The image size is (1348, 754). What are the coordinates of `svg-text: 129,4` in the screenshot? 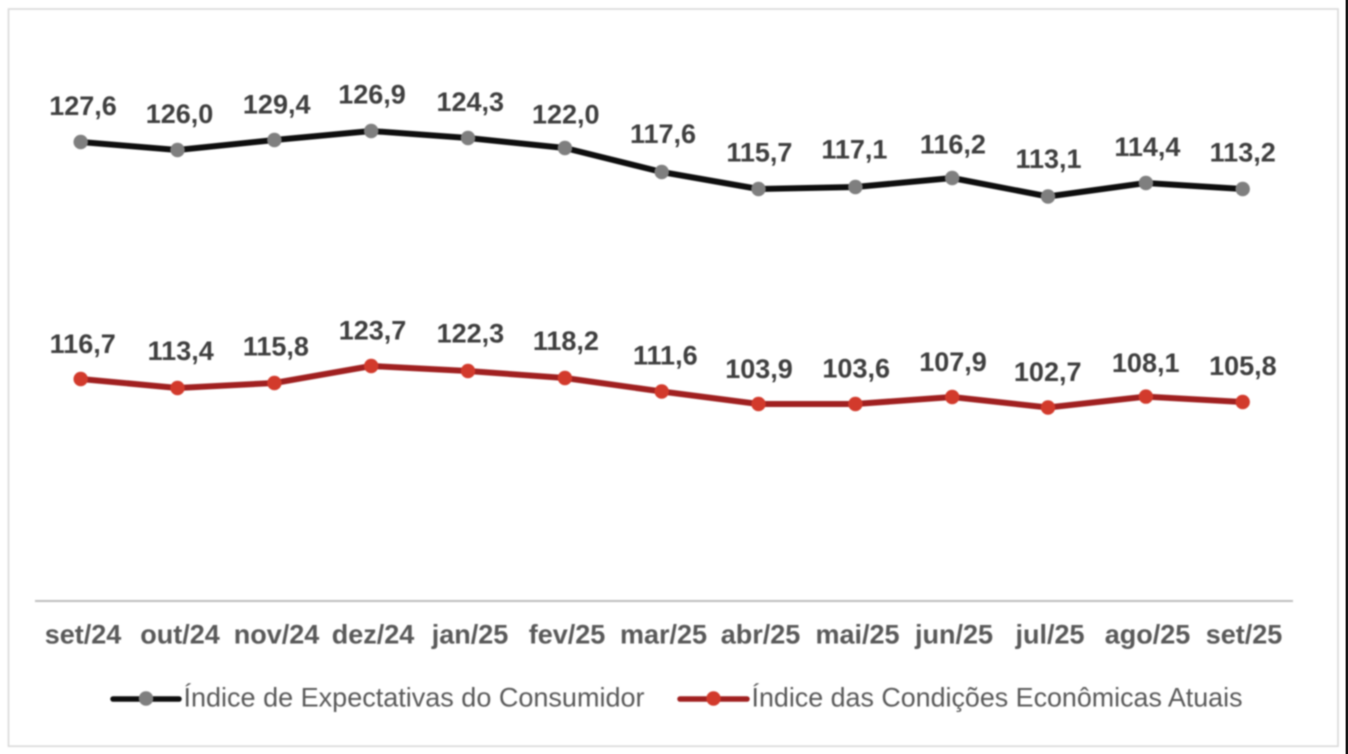 It's located at (277, 105).